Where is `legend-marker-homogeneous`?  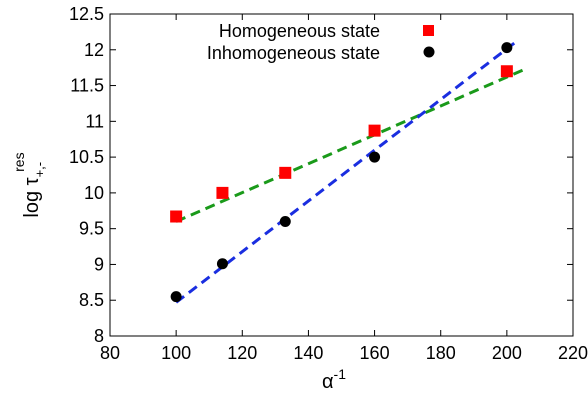
legend-marker-homogeneous is located at coordinates (428, 30).